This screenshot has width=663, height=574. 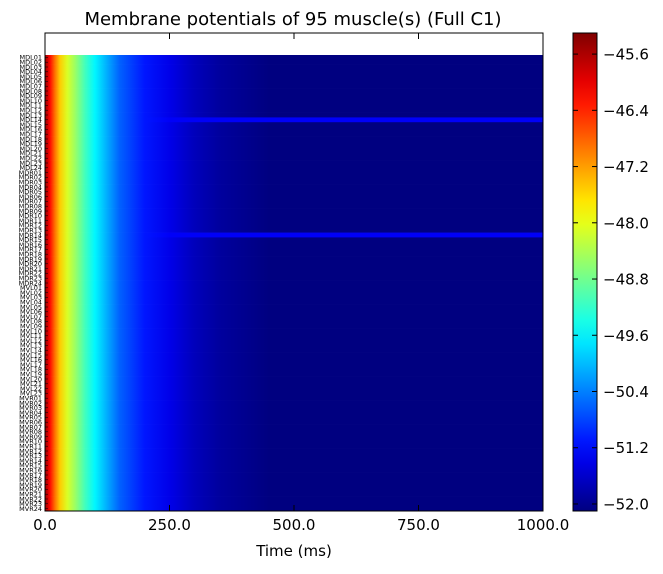 I want to click on y-tick-label: MDL24, so click(x=30, y=168).